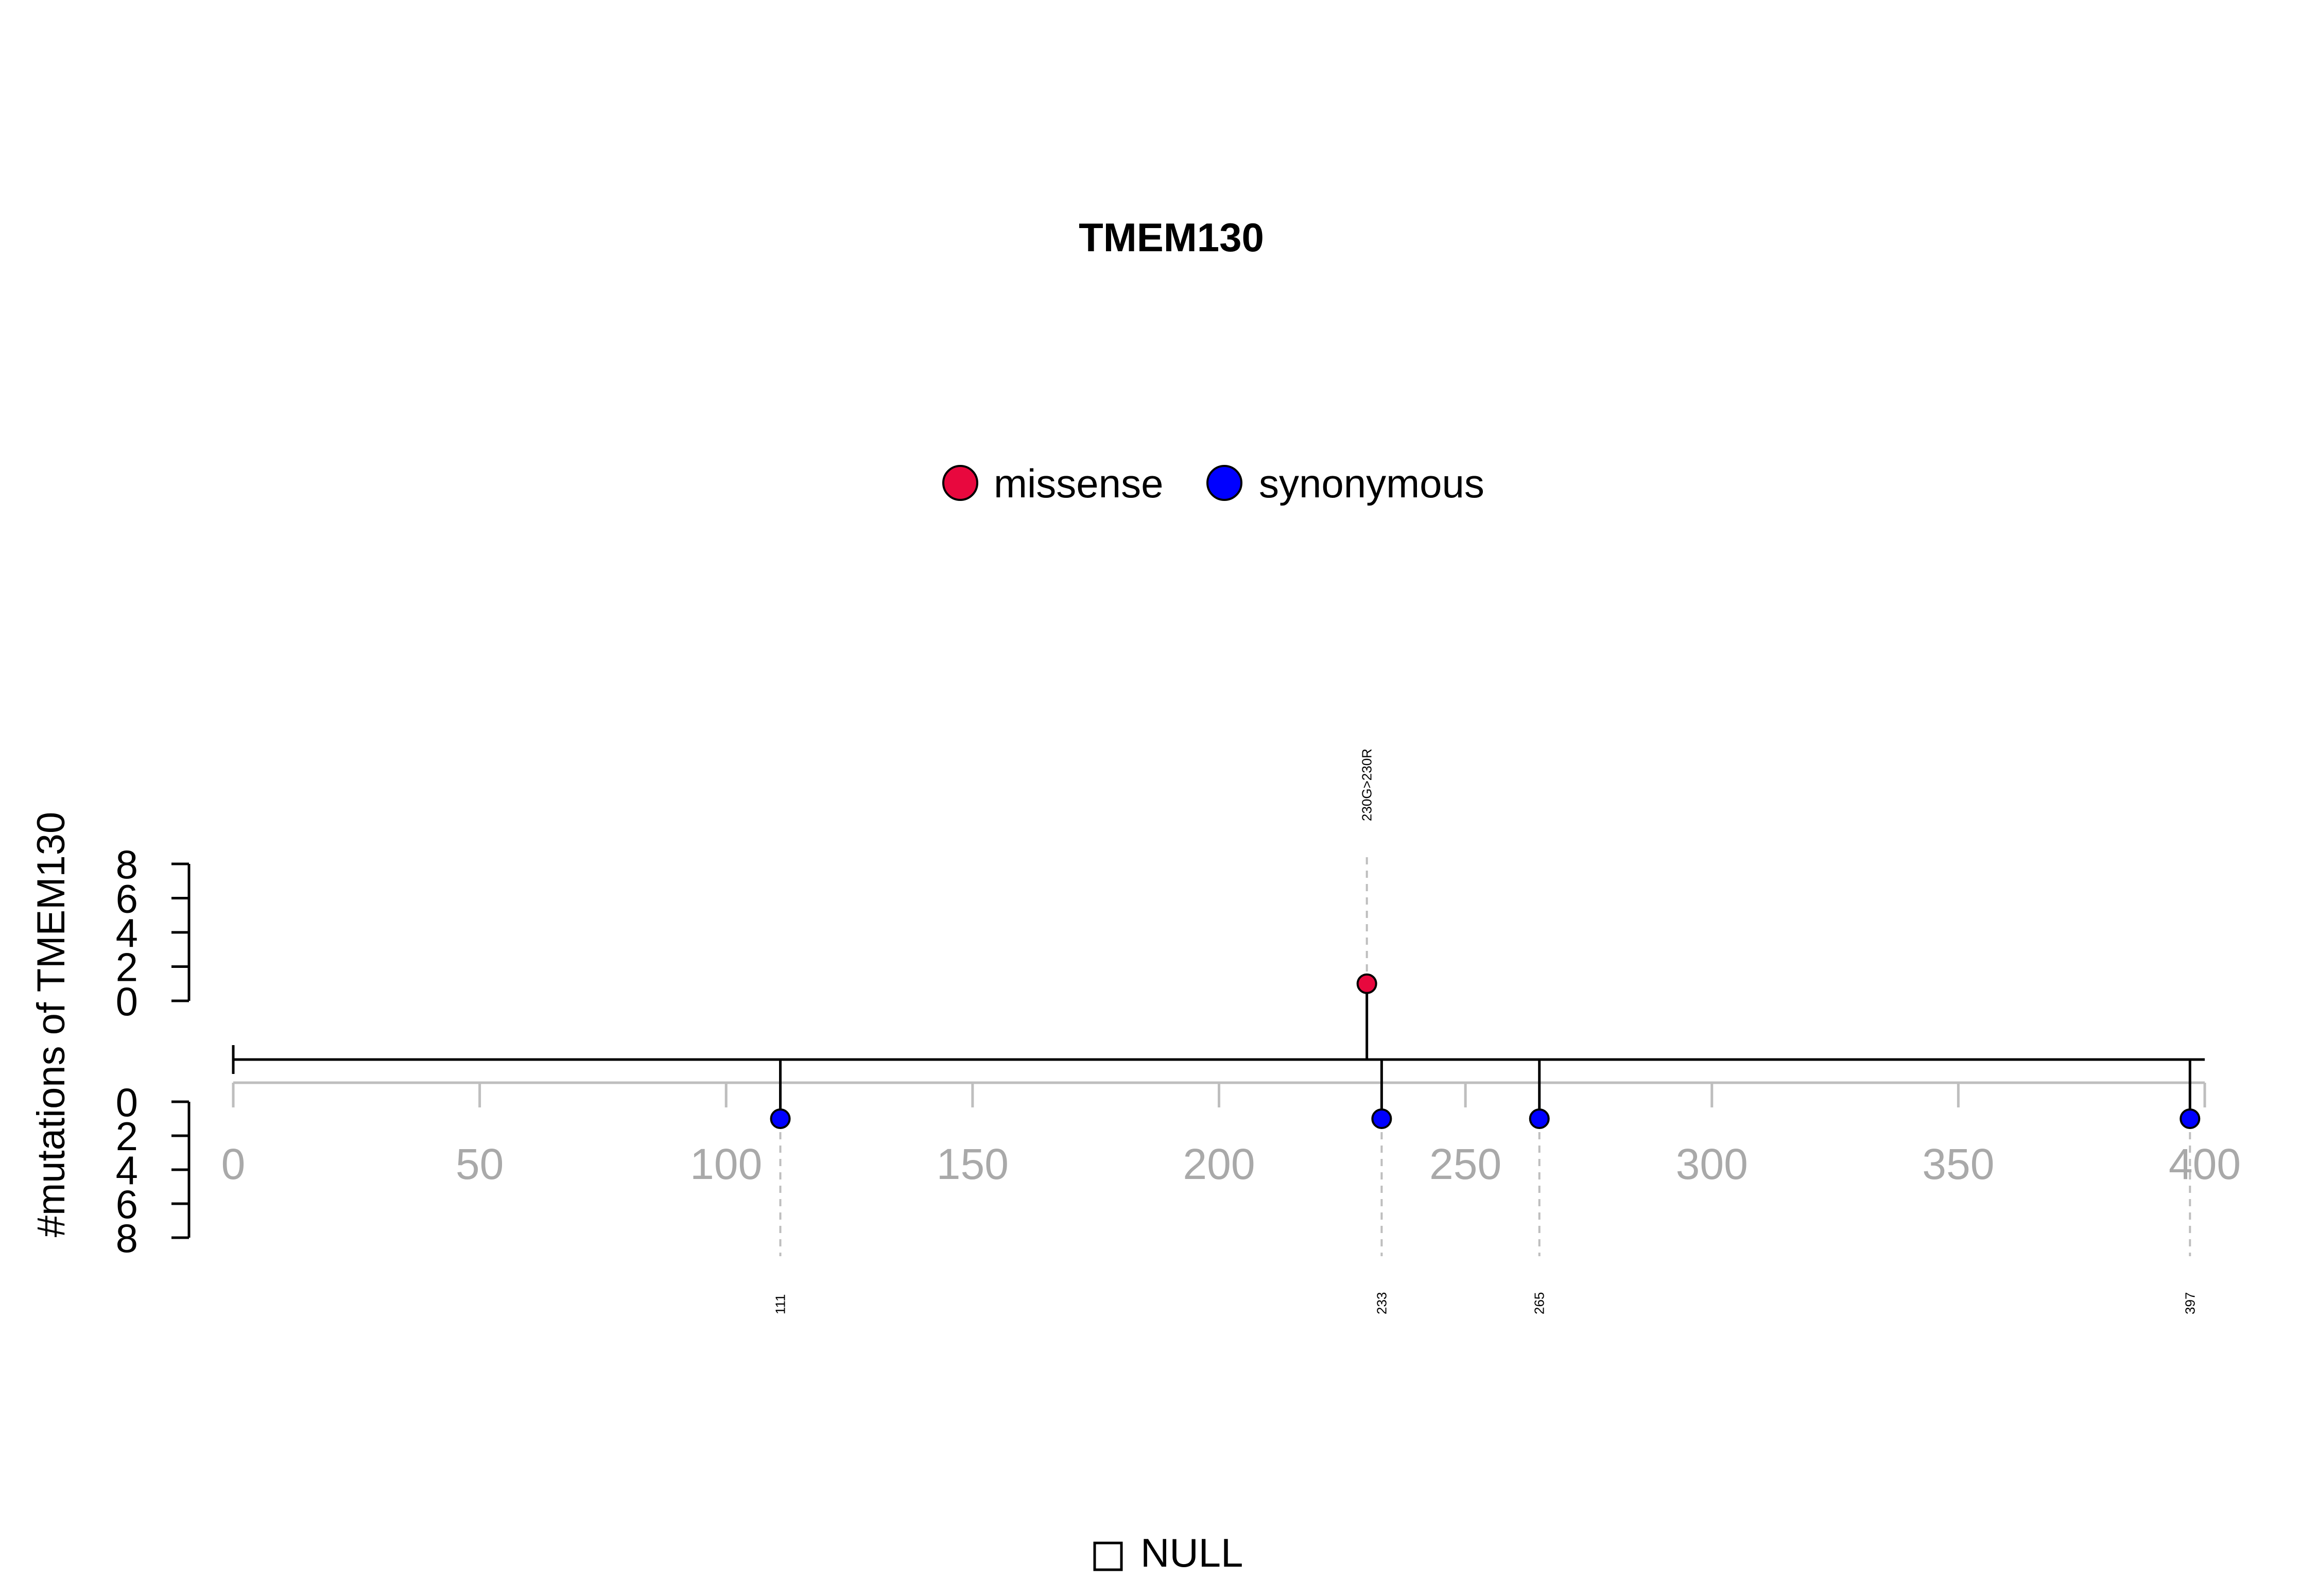  What do you see at coordinates (1219, 1164) in the screenshot?
I see `x-tick-label: 200` at bounding box center [1219, 1164].